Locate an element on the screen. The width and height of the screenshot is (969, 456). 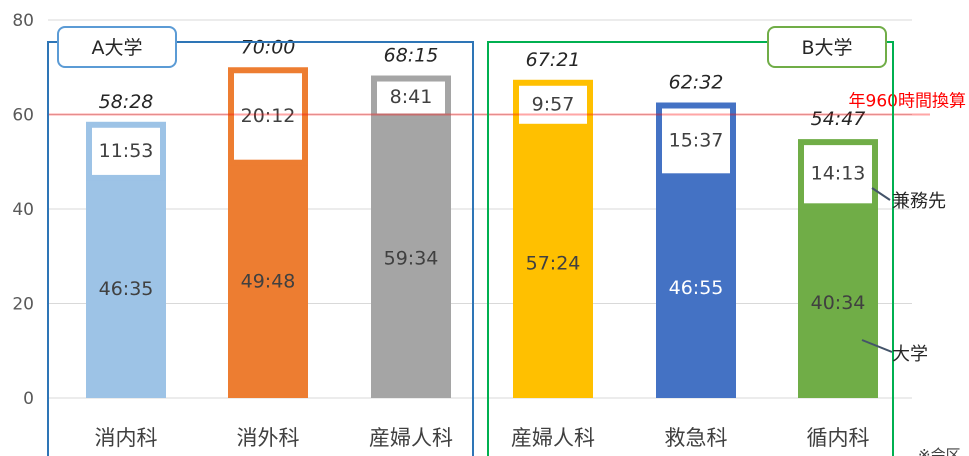
x-category-label: 消内科 is located at coordinates (126, 438).